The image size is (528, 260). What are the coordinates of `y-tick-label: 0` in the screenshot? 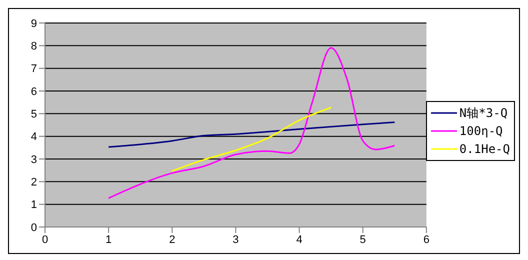 It's located at (33, 228).